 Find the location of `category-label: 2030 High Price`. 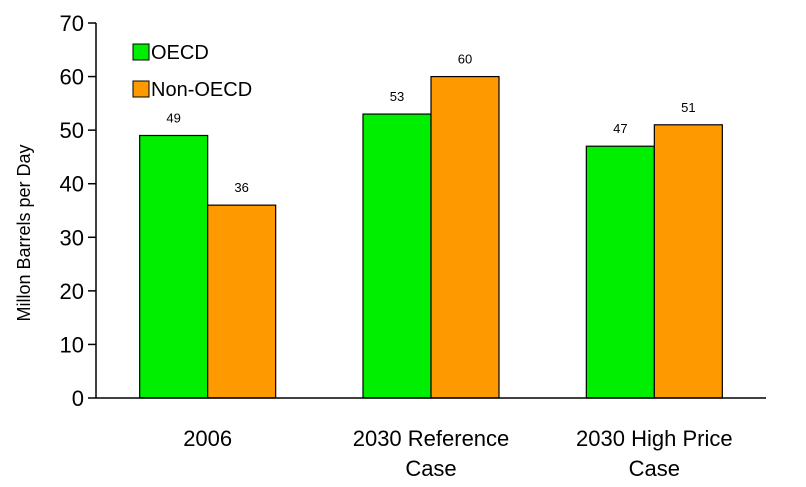

category-label: 2030 High Price is located at coordinates (654, 438).